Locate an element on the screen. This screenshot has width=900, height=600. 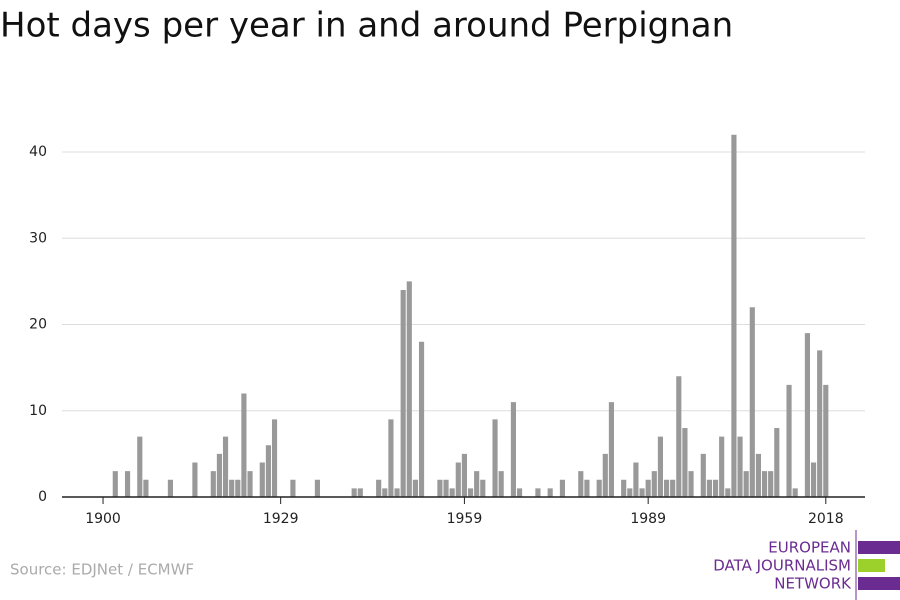
logo-text: NETWORK is located at coordinates (813, 584).